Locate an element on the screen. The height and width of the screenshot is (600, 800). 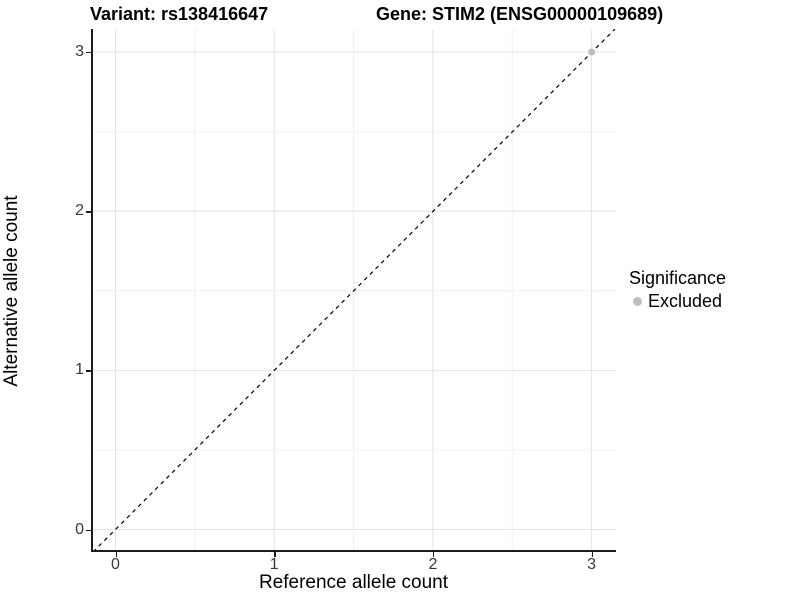
legend: Significance Excluded is located at coordinates (711, 289).